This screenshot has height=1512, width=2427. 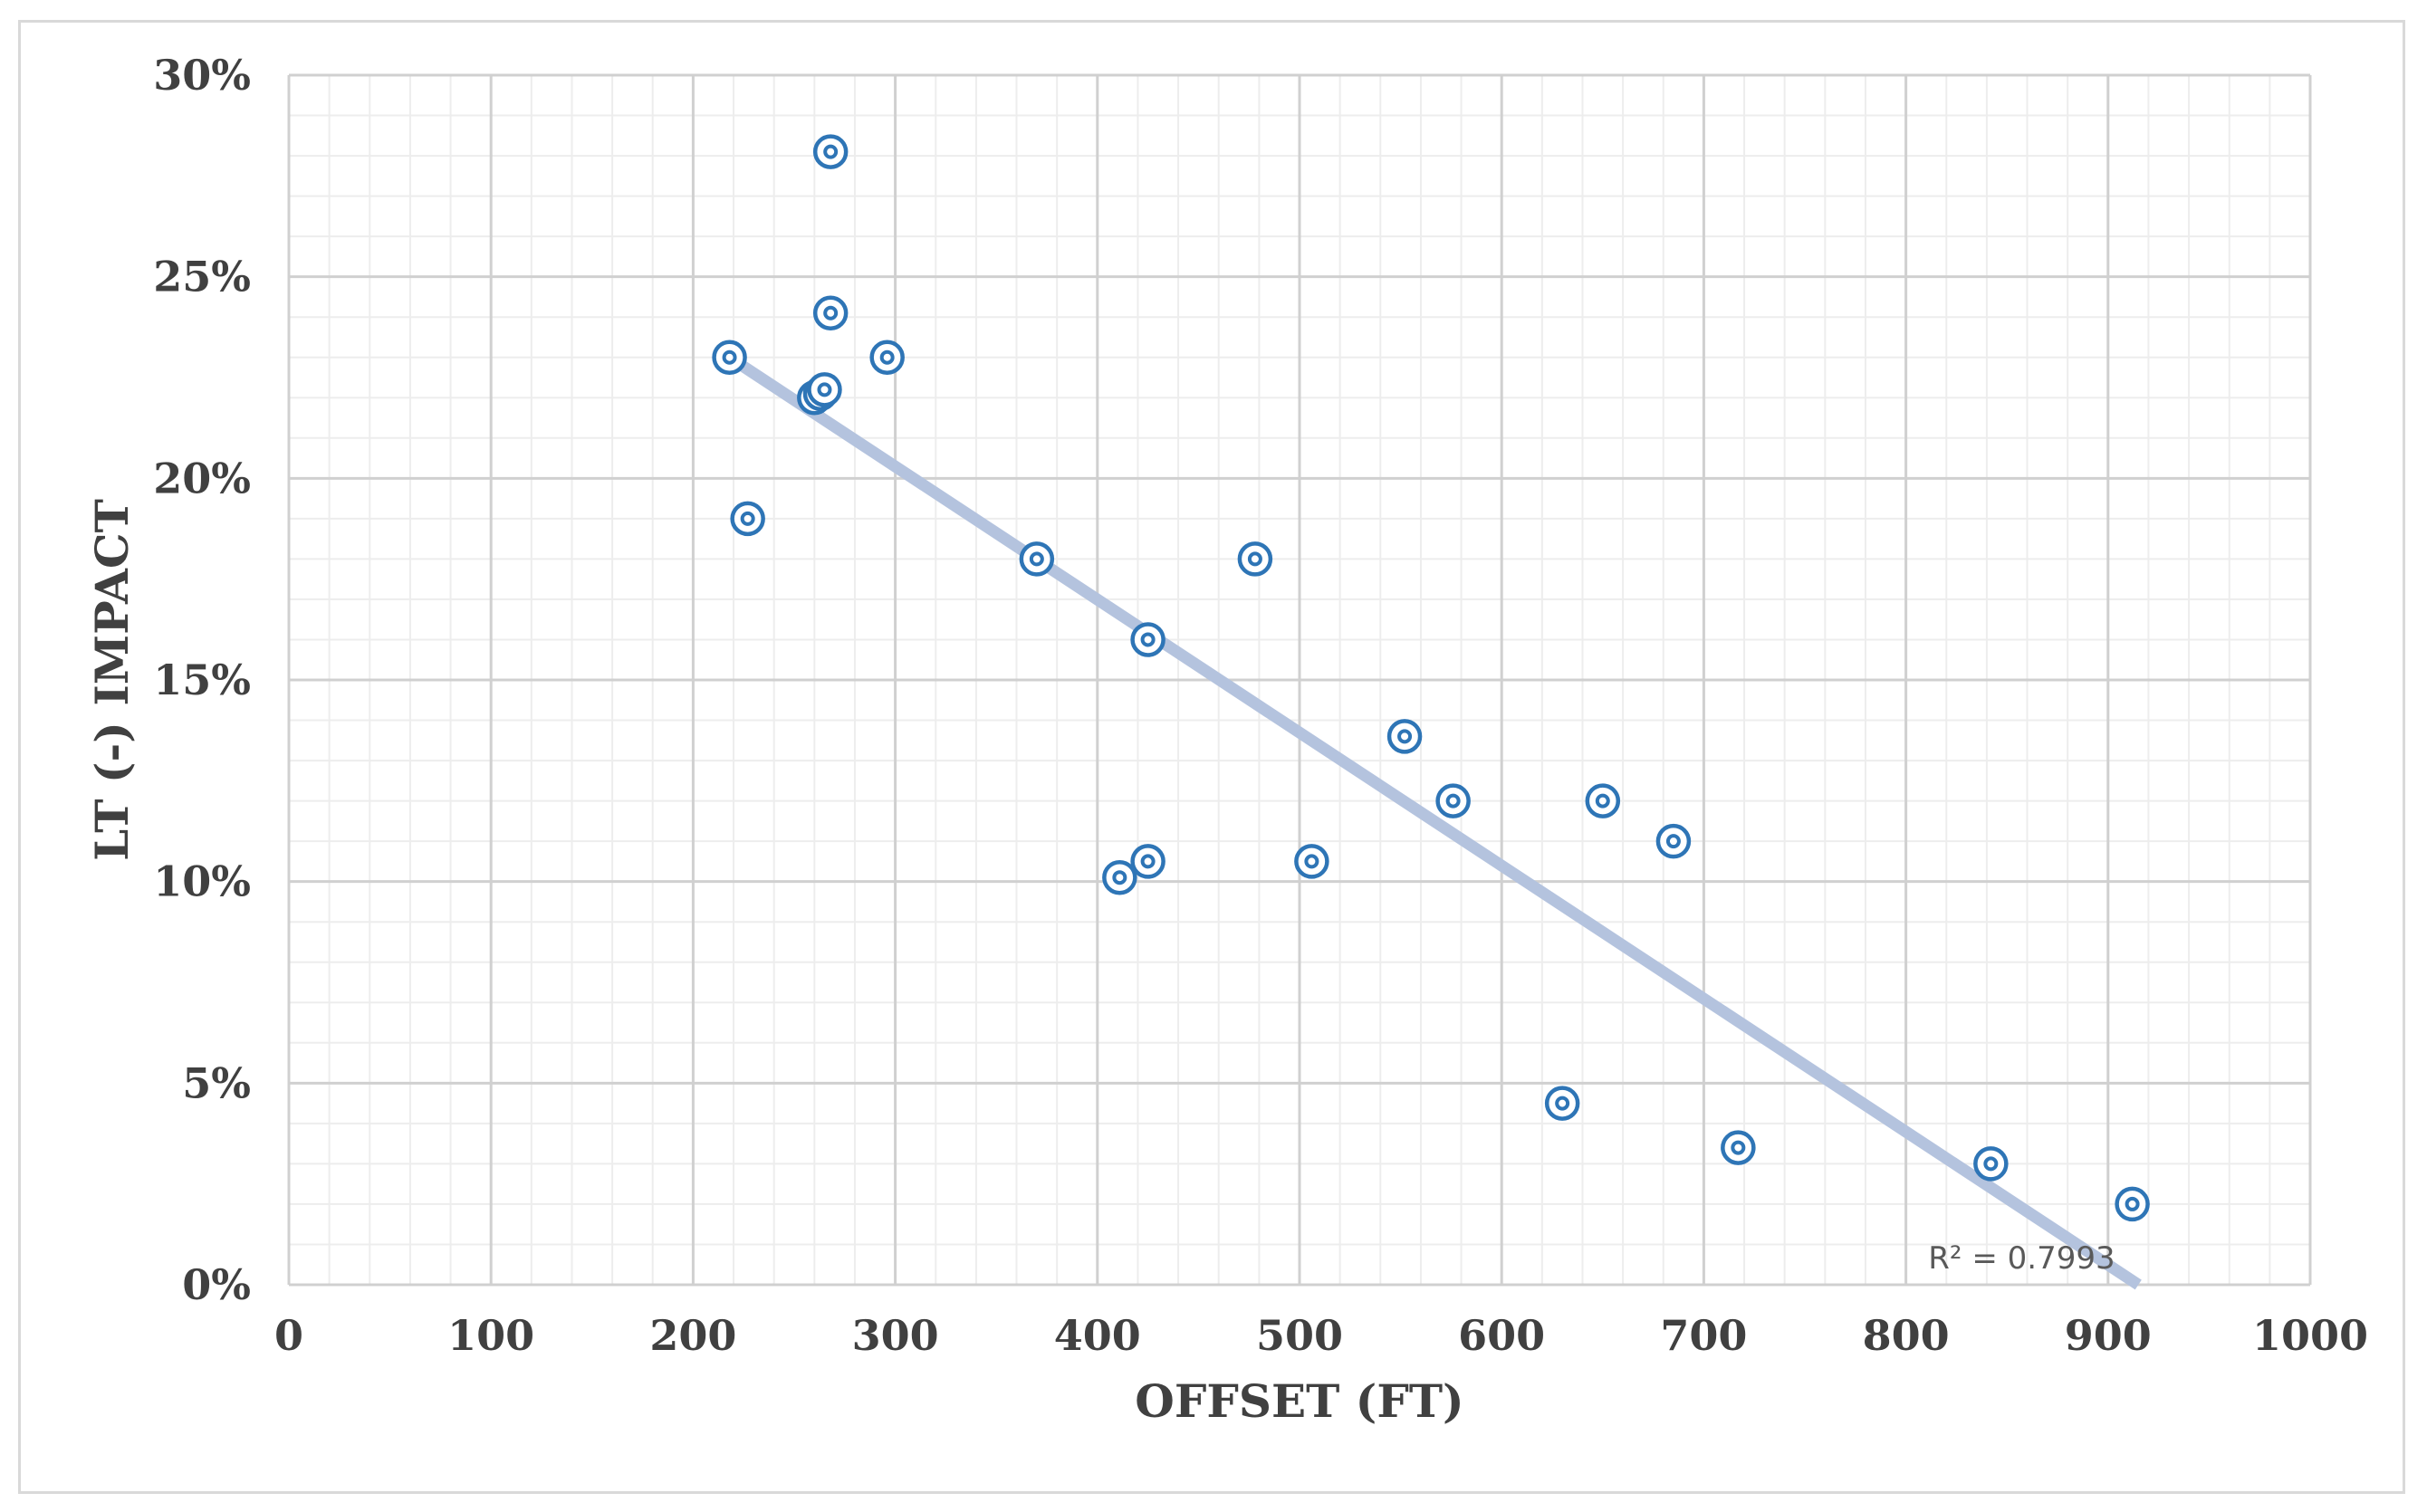 I want to click on y-tick-label: 25%, so click(x=202, y=277).